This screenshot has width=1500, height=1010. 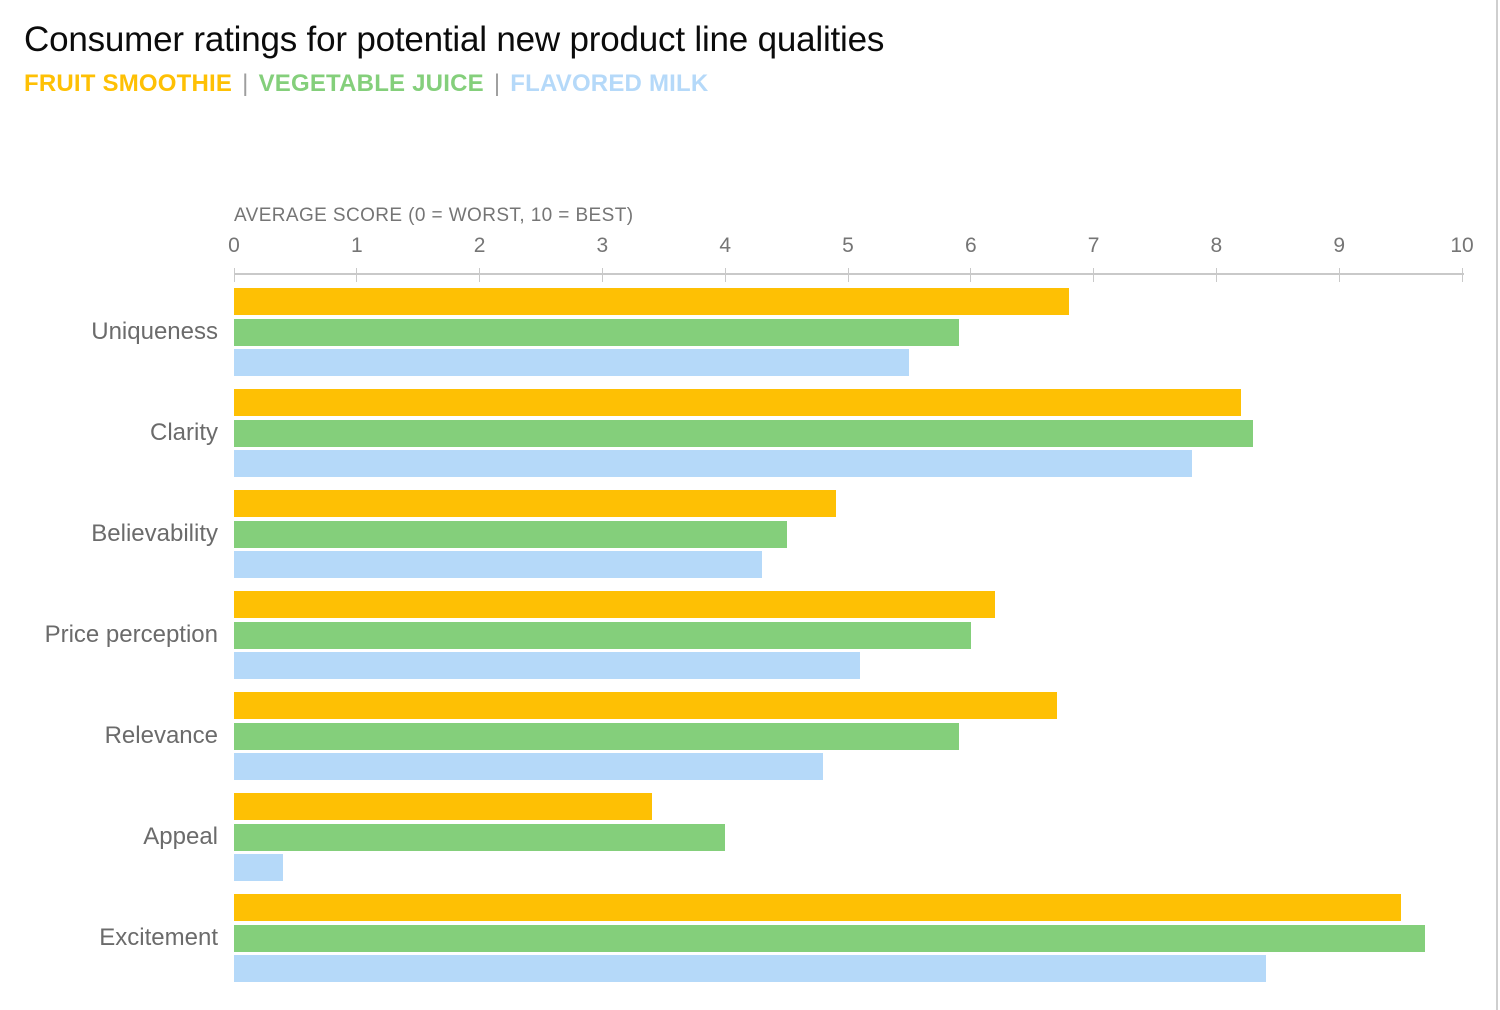 What do you see at coordinates (970, 245) in the screenshot?
I see `axis-tick-label: 6` at bounding box center [970, 245].